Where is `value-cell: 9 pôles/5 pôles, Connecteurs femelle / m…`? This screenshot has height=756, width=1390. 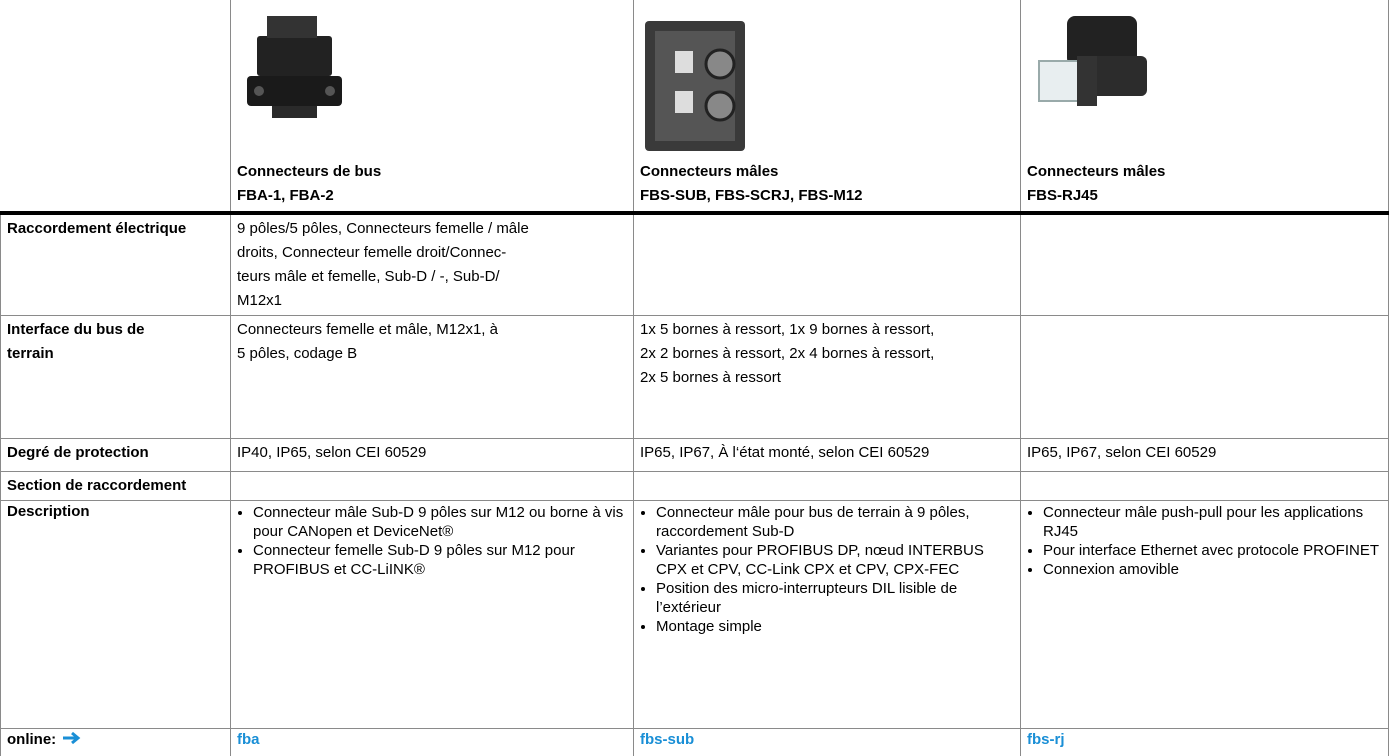
value-cell: 9 pôles/5 pôles, Connecteurs femelle / m… is located at coordinates (432, 264).